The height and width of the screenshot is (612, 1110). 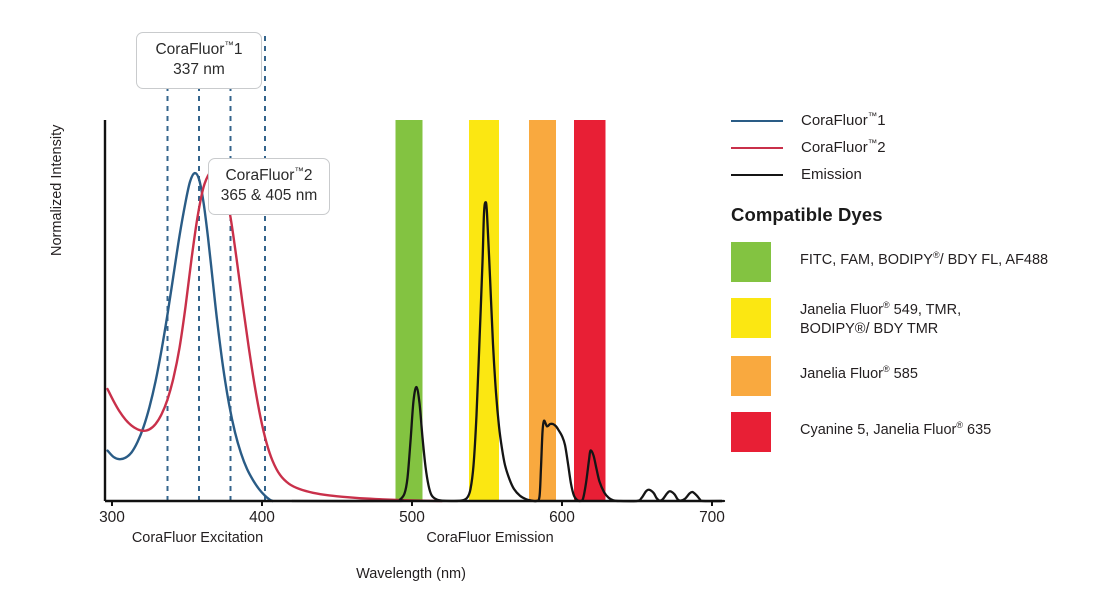 I want to click on dye-label-line1: Janelia Fluor® 585, so click(x=859, y=372).